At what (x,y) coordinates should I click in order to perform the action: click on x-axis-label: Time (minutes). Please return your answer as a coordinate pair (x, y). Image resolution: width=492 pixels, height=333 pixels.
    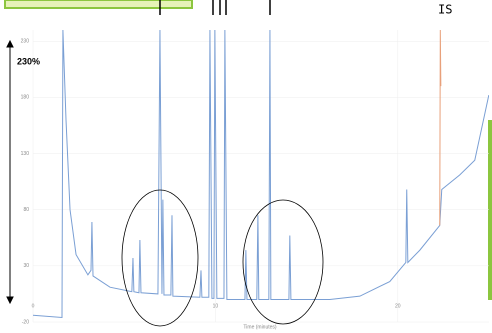
    Looking at the image, I should click on (259, 327).